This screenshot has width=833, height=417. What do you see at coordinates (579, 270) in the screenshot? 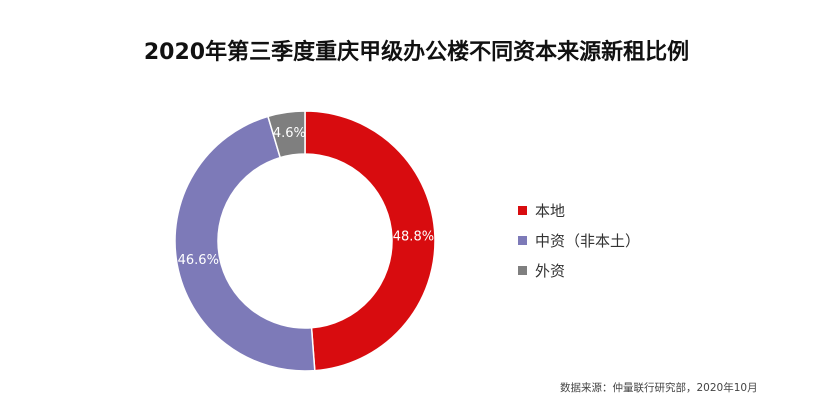
I see `legend-item-2: 外资` at bounding box center [579, 270].